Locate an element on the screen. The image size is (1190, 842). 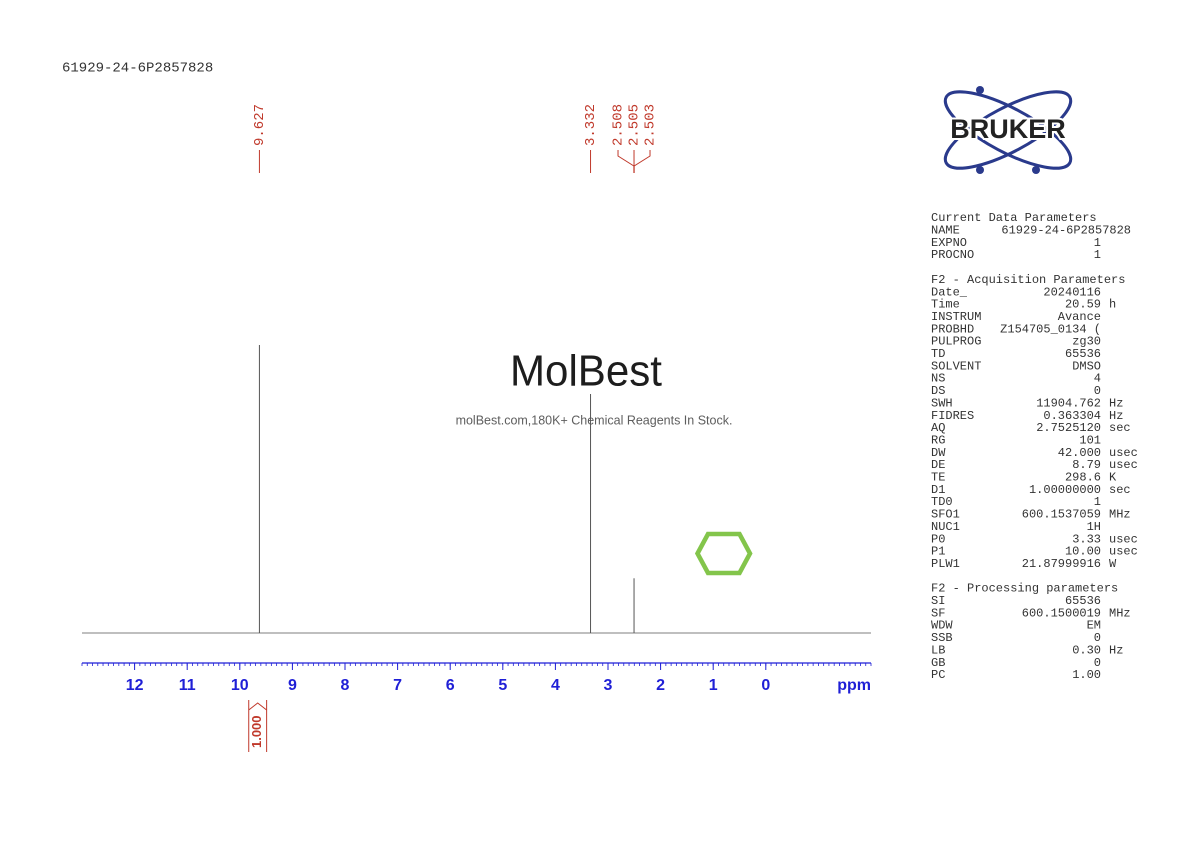
x-axis-label: ppm is located at coordinates (854, 685).